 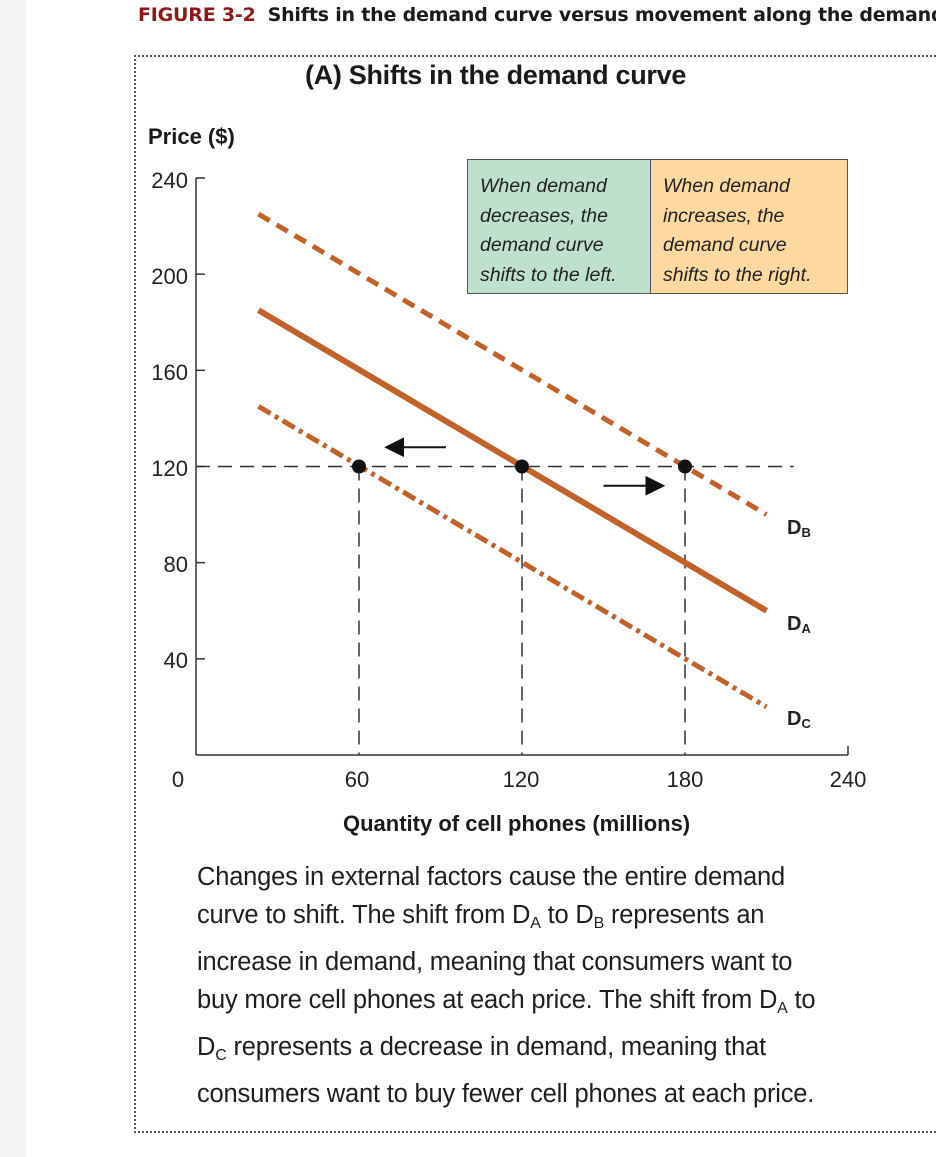 What do you see at coordinates (169, 276) in the screenshot?
I see `y-tick-label: 200` at bounding box center [169, 276].